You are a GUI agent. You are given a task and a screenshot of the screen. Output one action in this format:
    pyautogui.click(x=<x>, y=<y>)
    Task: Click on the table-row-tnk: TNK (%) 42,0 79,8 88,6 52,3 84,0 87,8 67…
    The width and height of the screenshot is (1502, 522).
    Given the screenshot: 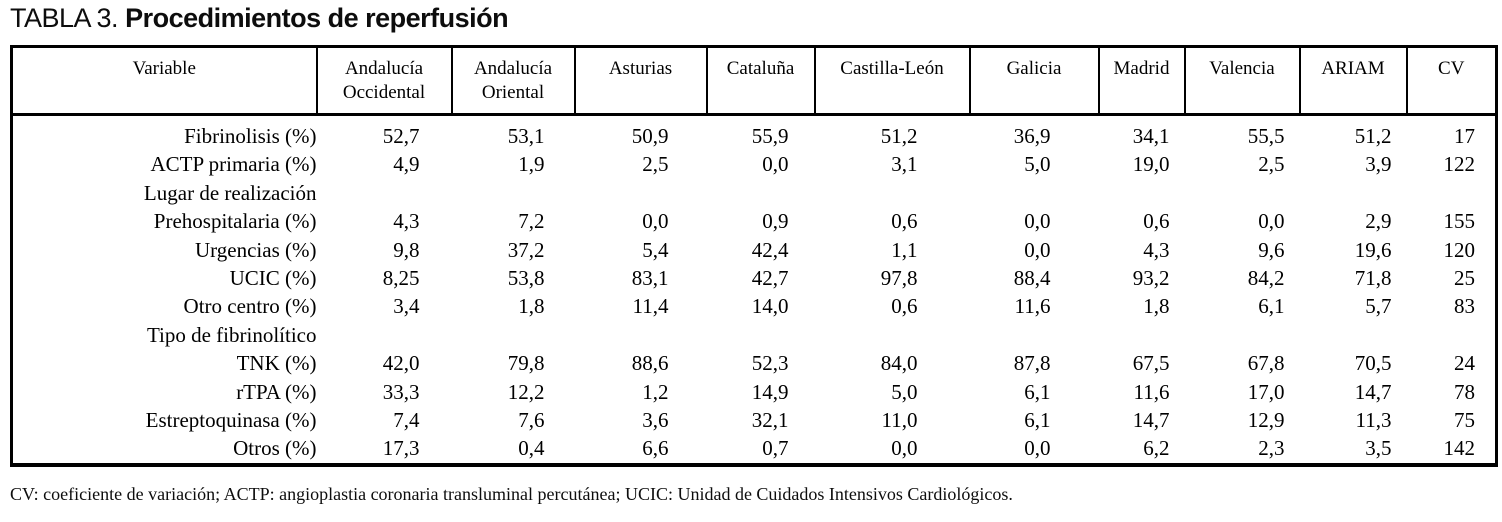 What is the action you would take?
    pyautogui.click(x=754, y=363)
    